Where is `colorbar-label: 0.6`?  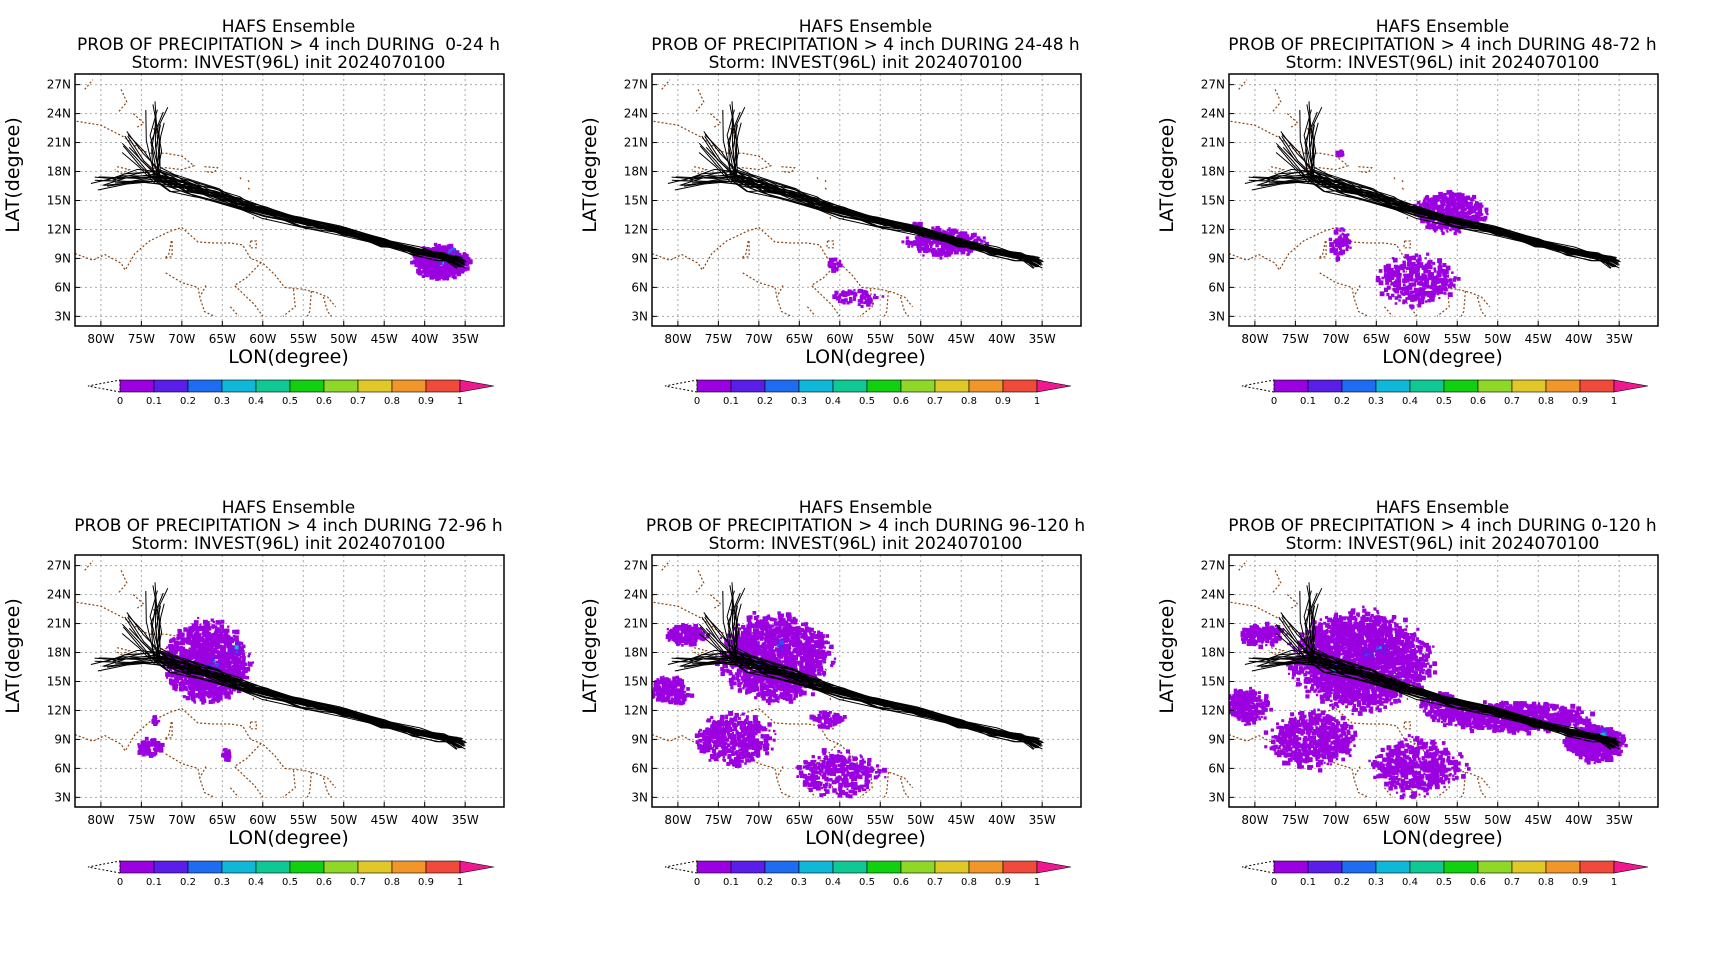 colorbar-label: 0.6 is located at coordinates (324, 401).